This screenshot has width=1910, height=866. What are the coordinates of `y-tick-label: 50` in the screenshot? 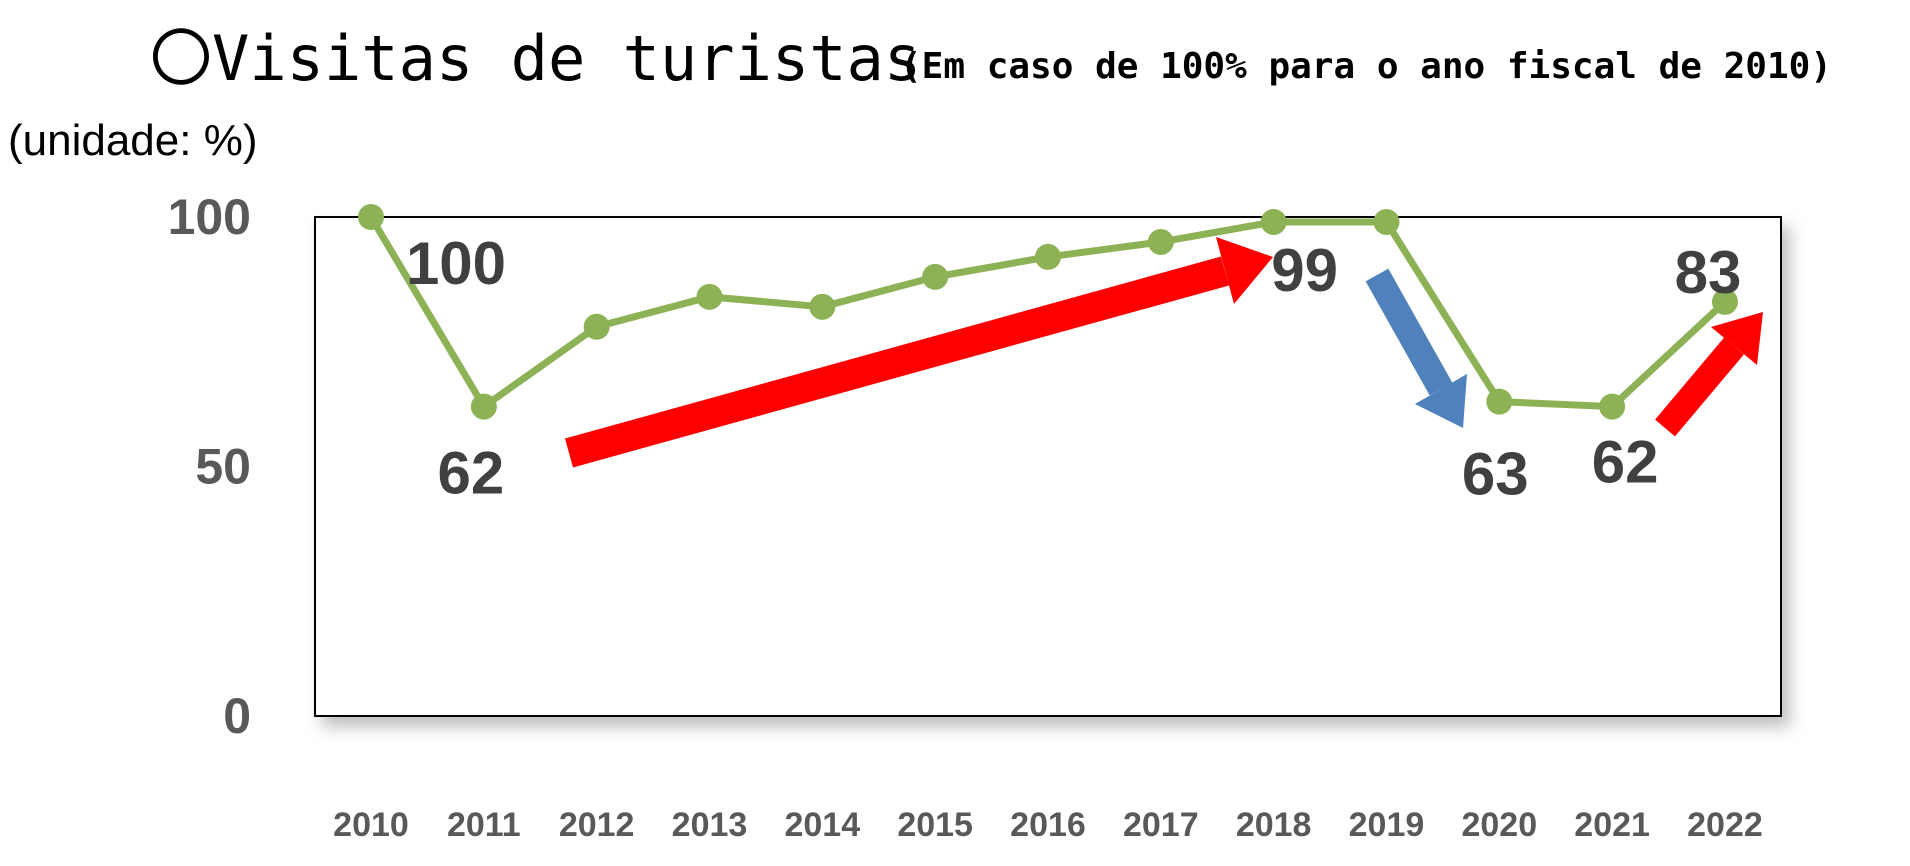 It's located at (223, 467).